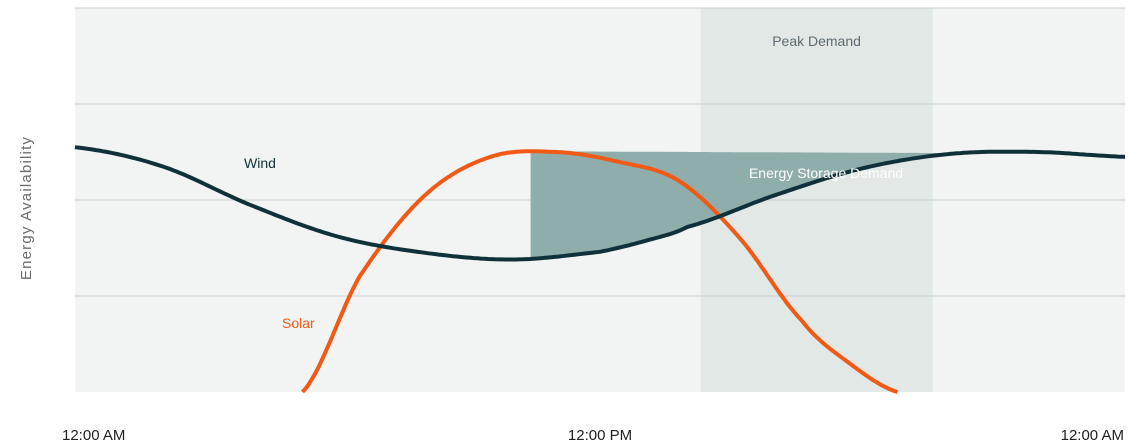 This screenshot has width=1134, height=446. What do you see at coordinates (826, 173) in the screenshot?
I see `energy-storage-demand-label: Energy Storage Demand` at bounding box center [826, 173].